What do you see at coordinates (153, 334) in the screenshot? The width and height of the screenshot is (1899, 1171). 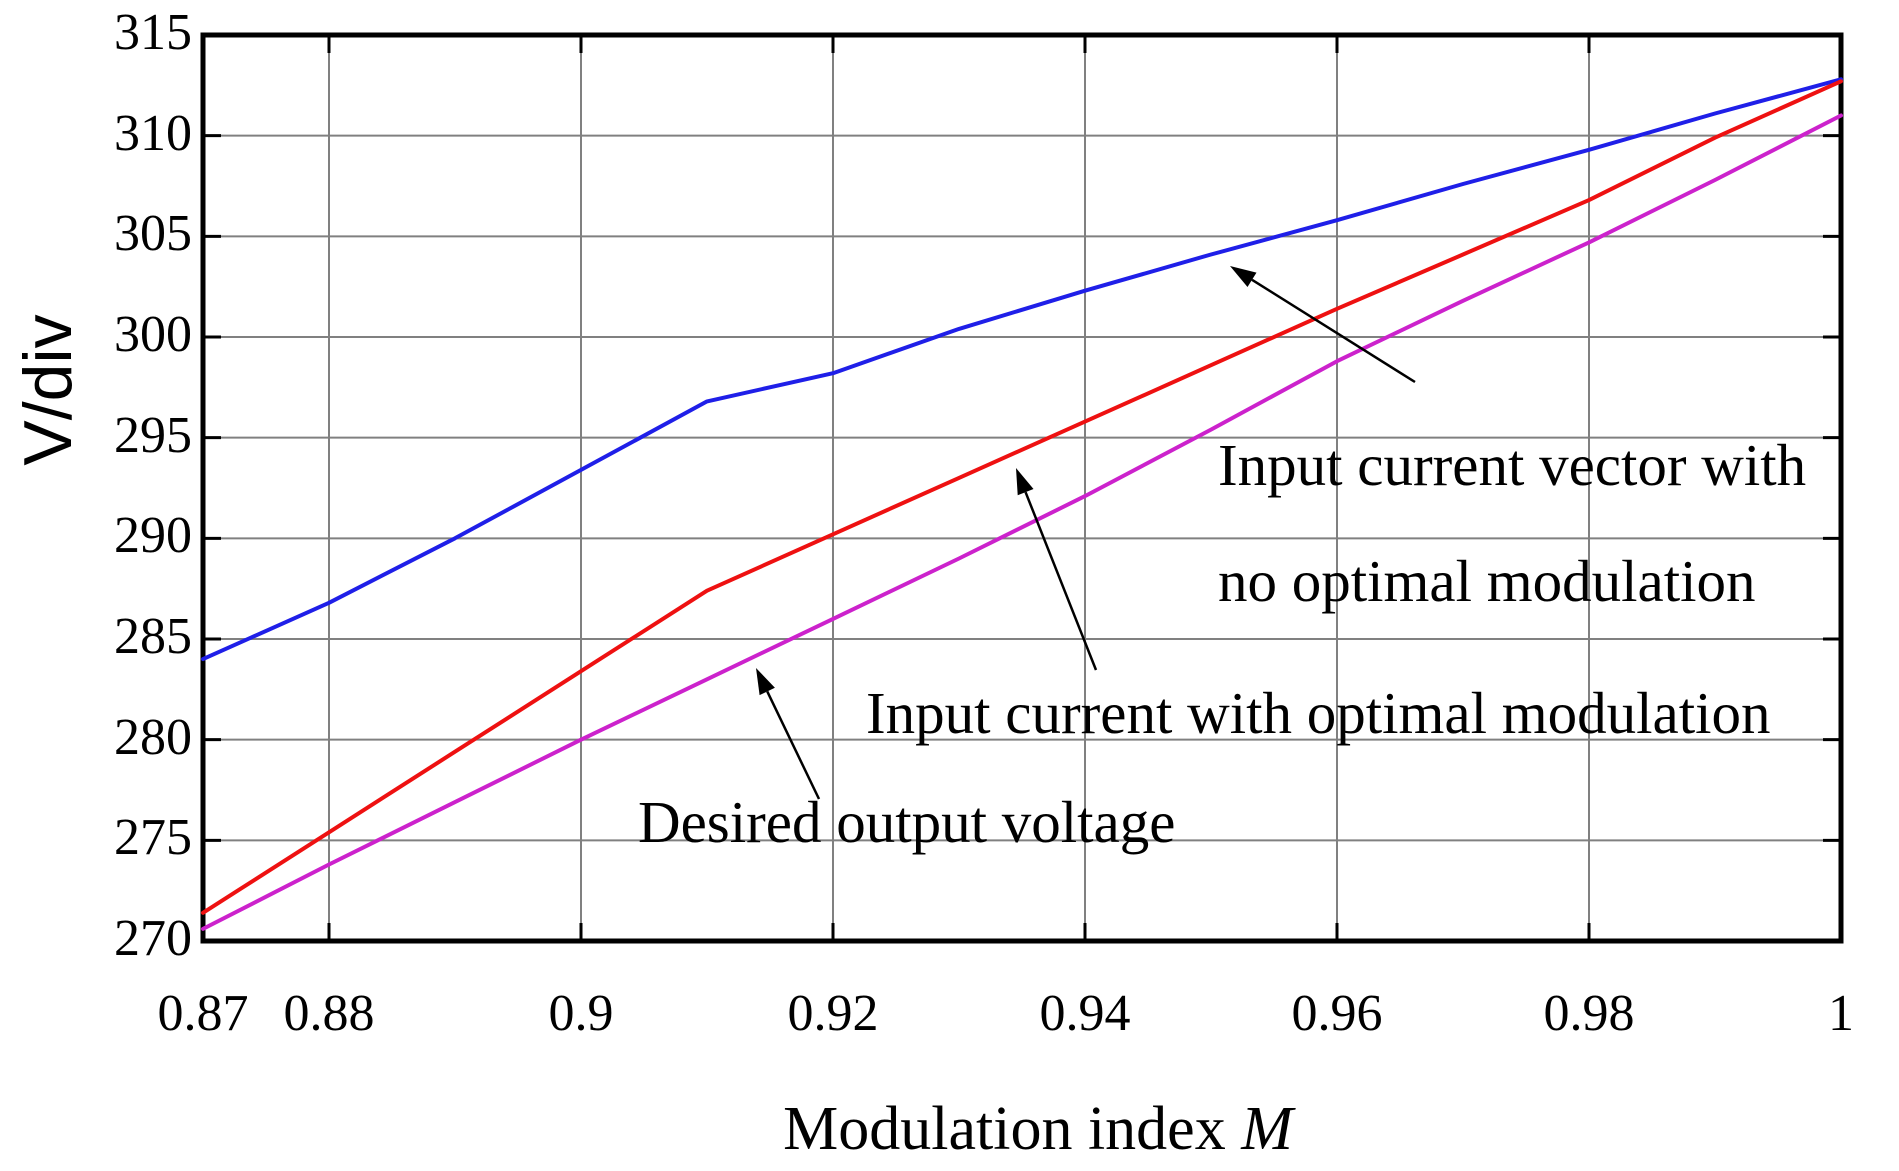 I see `y-tick-label: 300` at bounding box center [153, 334].